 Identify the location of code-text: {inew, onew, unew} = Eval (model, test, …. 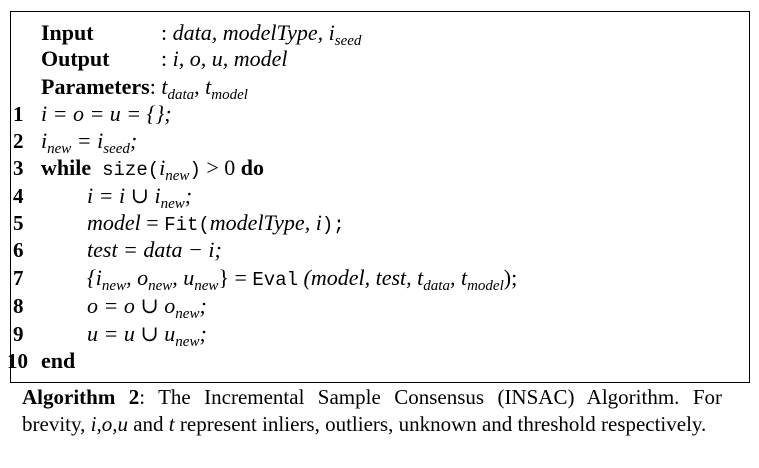
(302, 279).